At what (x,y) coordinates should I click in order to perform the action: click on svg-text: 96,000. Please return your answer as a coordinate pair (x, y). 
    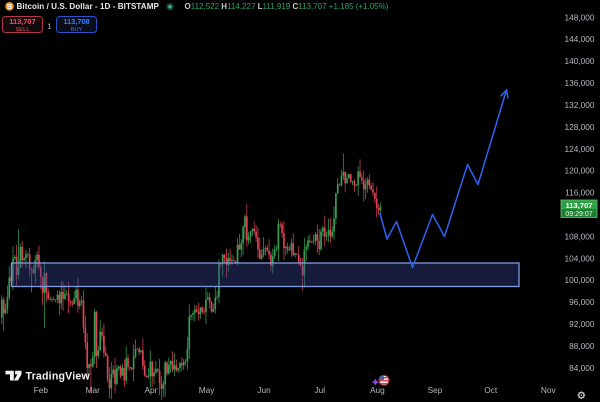
    Looking at the image, I should click on (582, 302).